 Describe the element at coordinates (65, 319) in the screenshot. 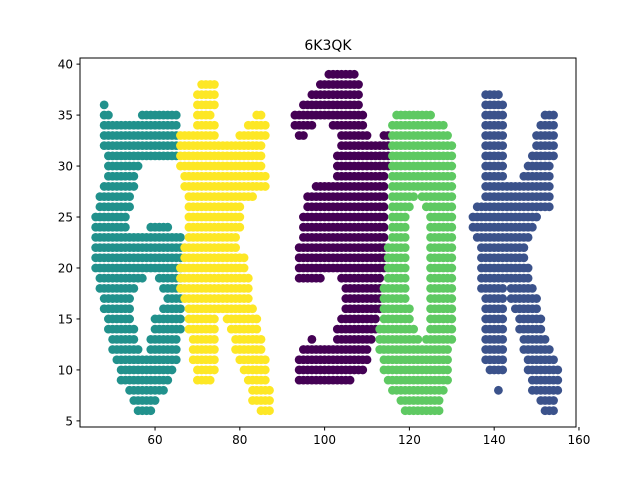

I see `y-tick-label: 15` at that location.